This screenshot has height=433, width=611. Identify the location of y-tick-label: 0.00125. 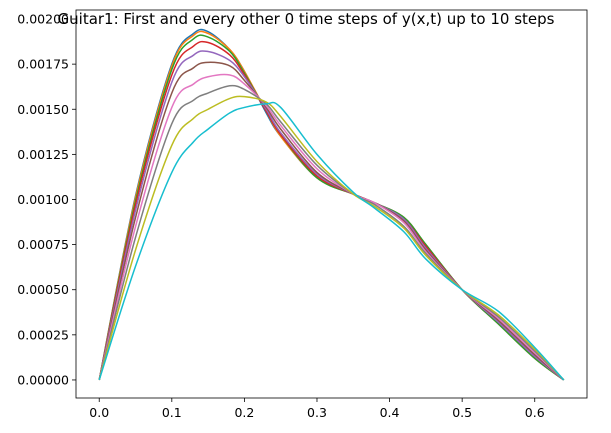
(43, 154).